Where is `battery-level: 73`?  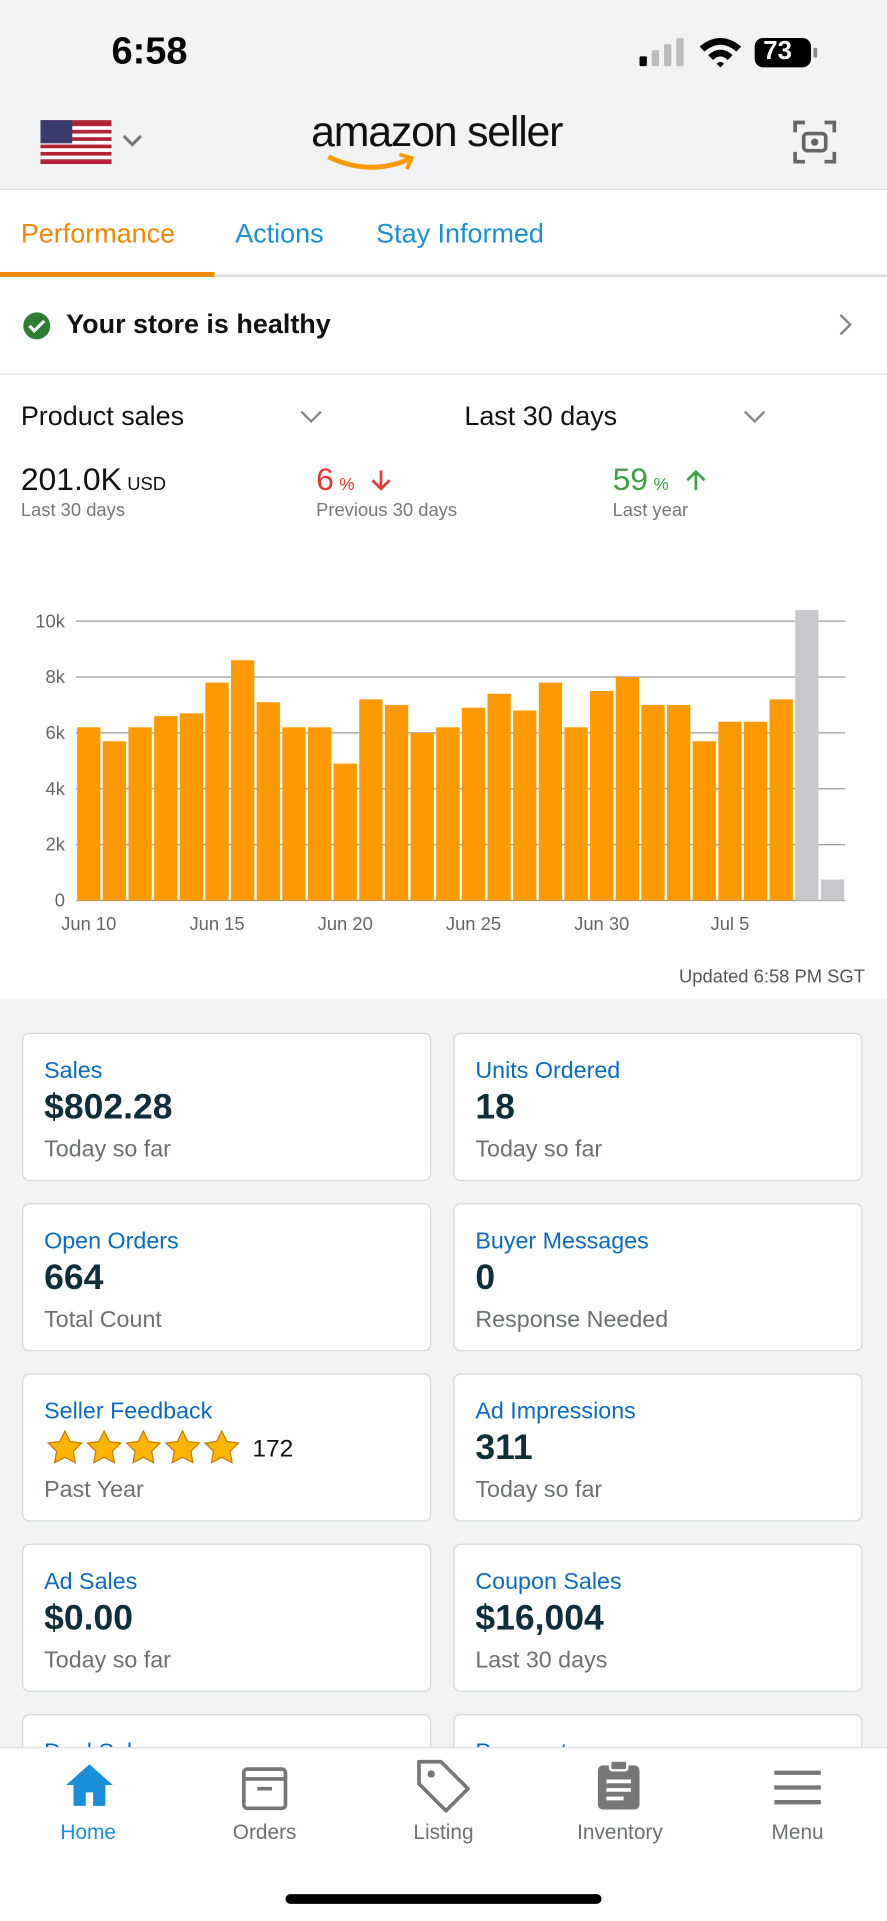
battery-level: 73 is located at coordinates (777, 50).